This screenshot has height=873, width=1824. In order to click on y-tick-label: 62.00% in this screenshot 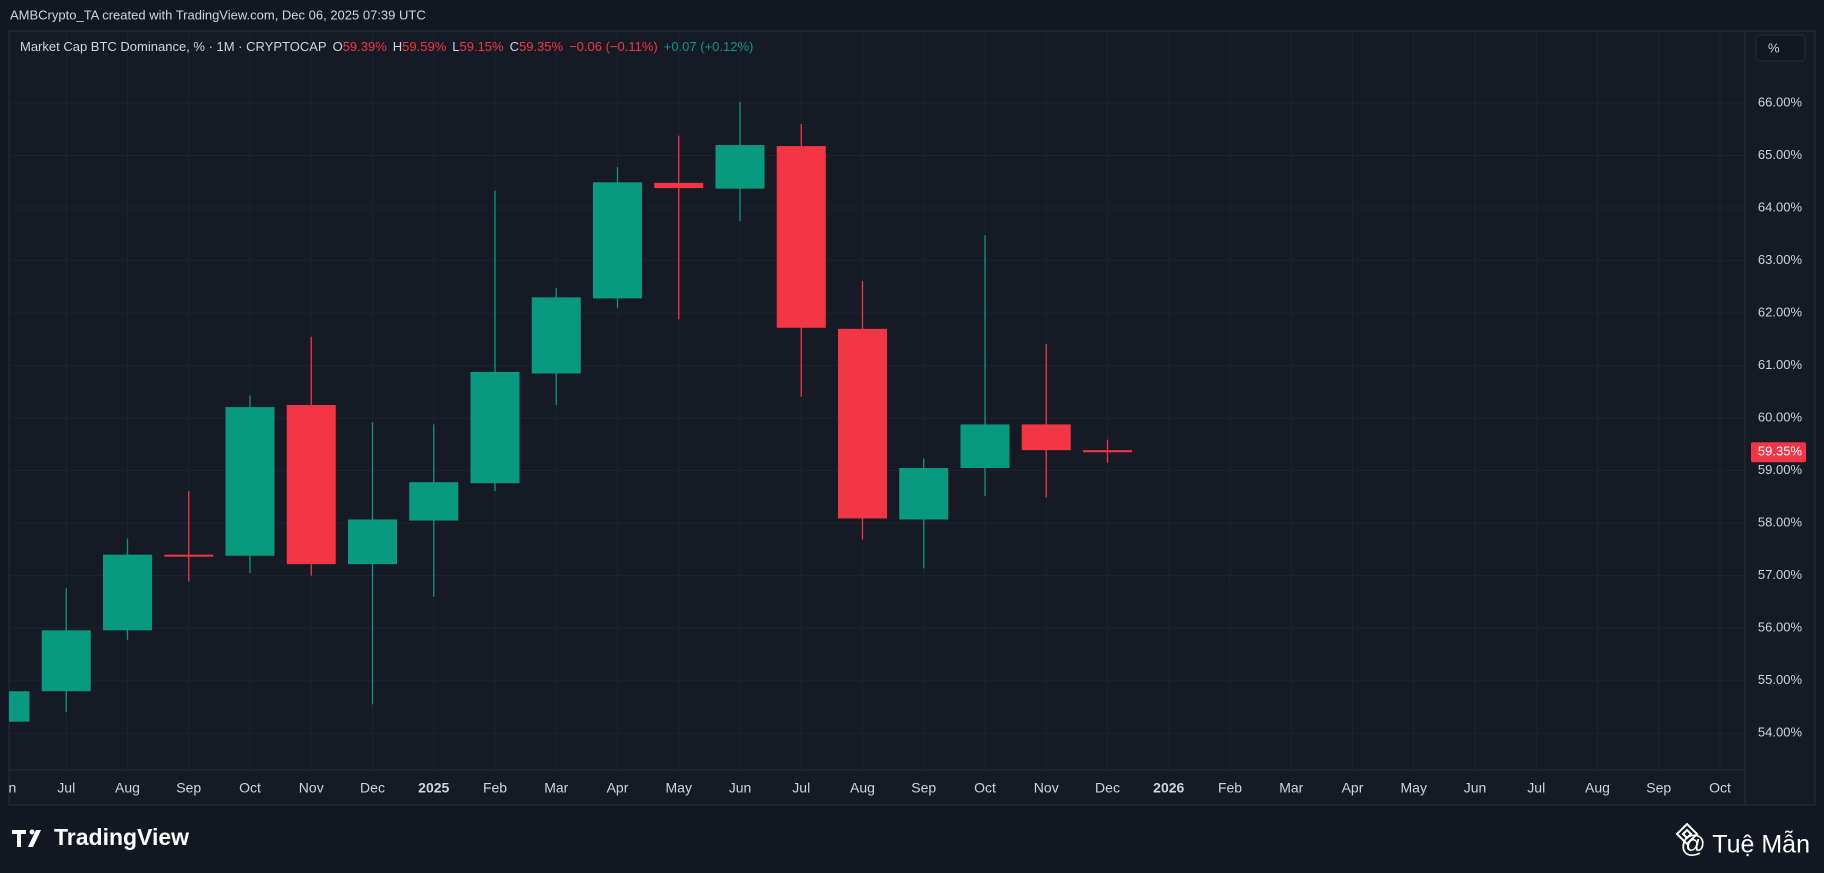, I will do `click(1780, 312)`.